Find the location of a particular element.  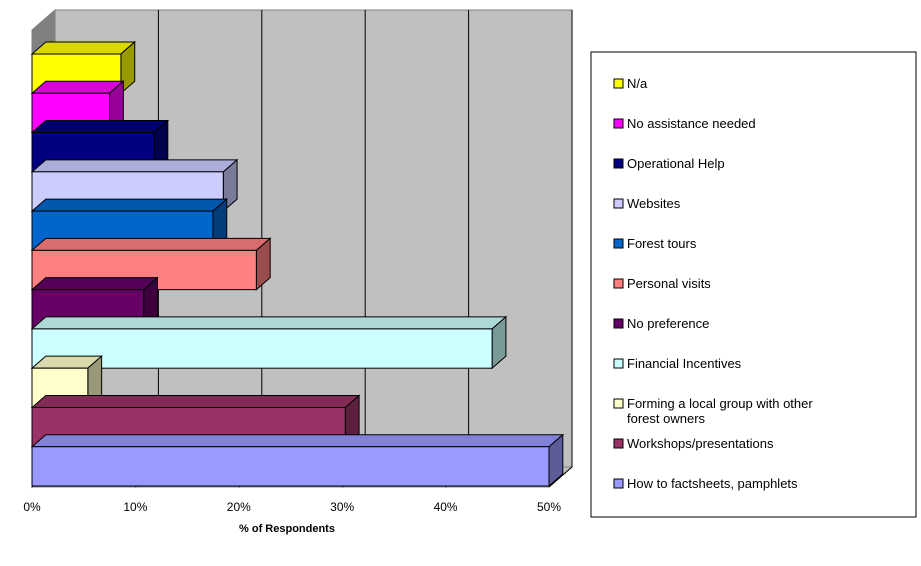

legend-entry: Personal visits is located at coordinates (662, 283).